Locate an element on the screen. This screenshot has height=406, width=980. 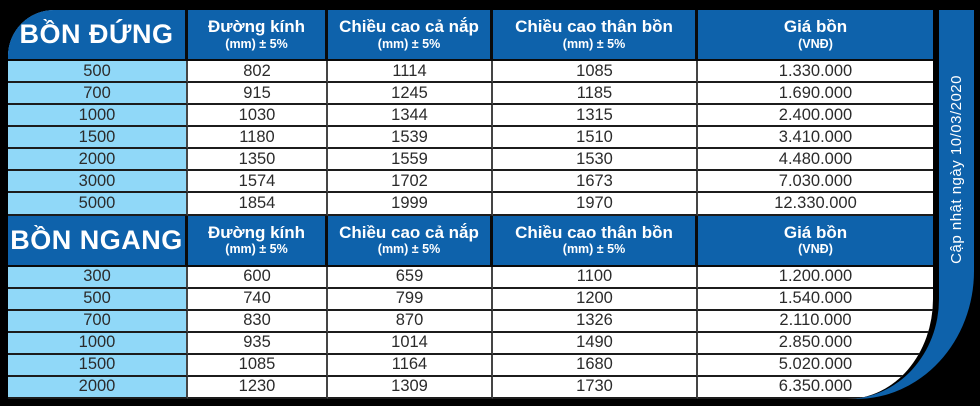
table-row: 1000 1030 1344 1315 2.400.000 is located at coordinates (470, 116).